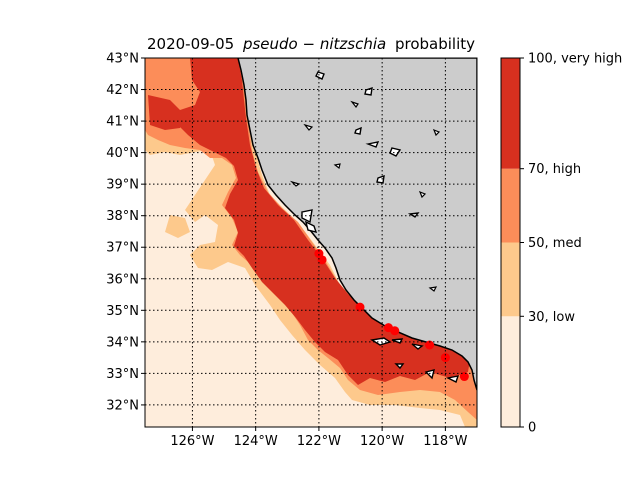  What do you see at coordinates (365, 196) in the screenshot?
I see `land-lakes` at bounding box center [365, 196].